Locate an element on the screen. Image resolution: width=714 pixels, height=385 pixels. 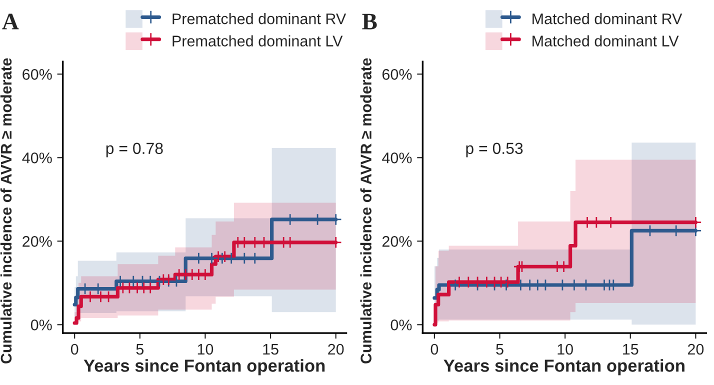
legend-label: Prematched dominant LV is located at coordinates (257, 40).